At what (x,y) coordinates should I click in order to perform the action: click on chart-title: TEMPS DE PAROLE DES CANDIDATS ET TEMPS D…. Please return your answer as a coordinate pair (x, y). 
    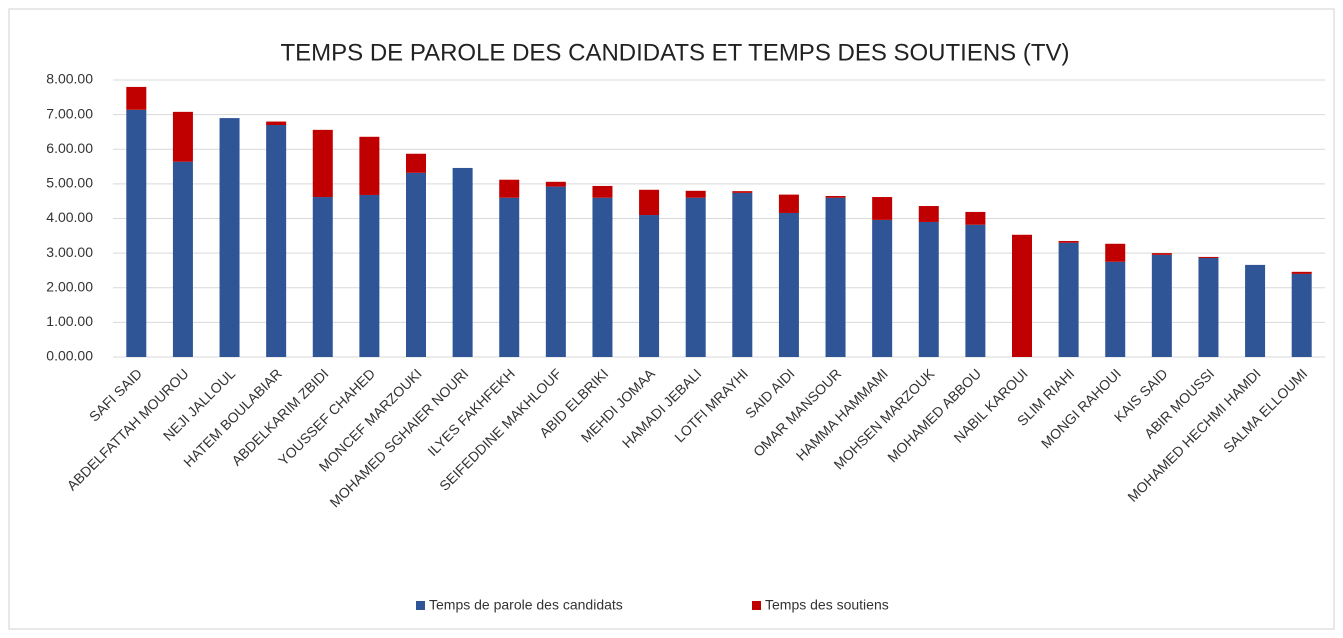
    Looking at the image, I should click on (674, 52).